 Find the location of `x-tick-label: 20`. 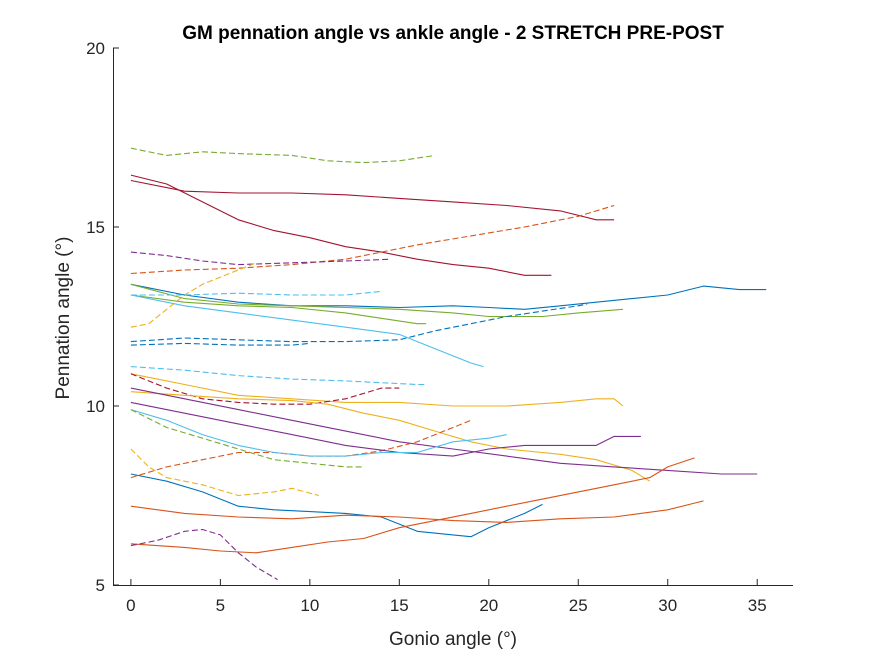

x-tick-label: 20 is located at coordinates (488, 605).